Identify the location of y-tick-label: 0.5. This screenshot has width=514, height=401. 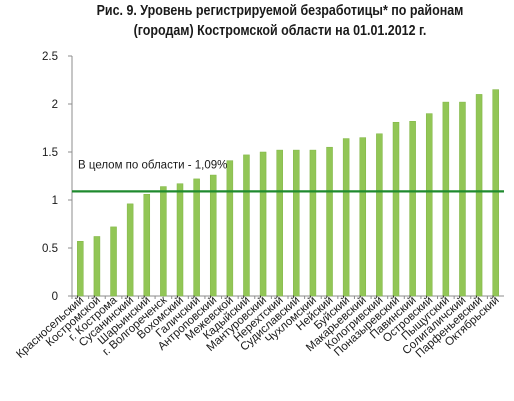
(50, 249).